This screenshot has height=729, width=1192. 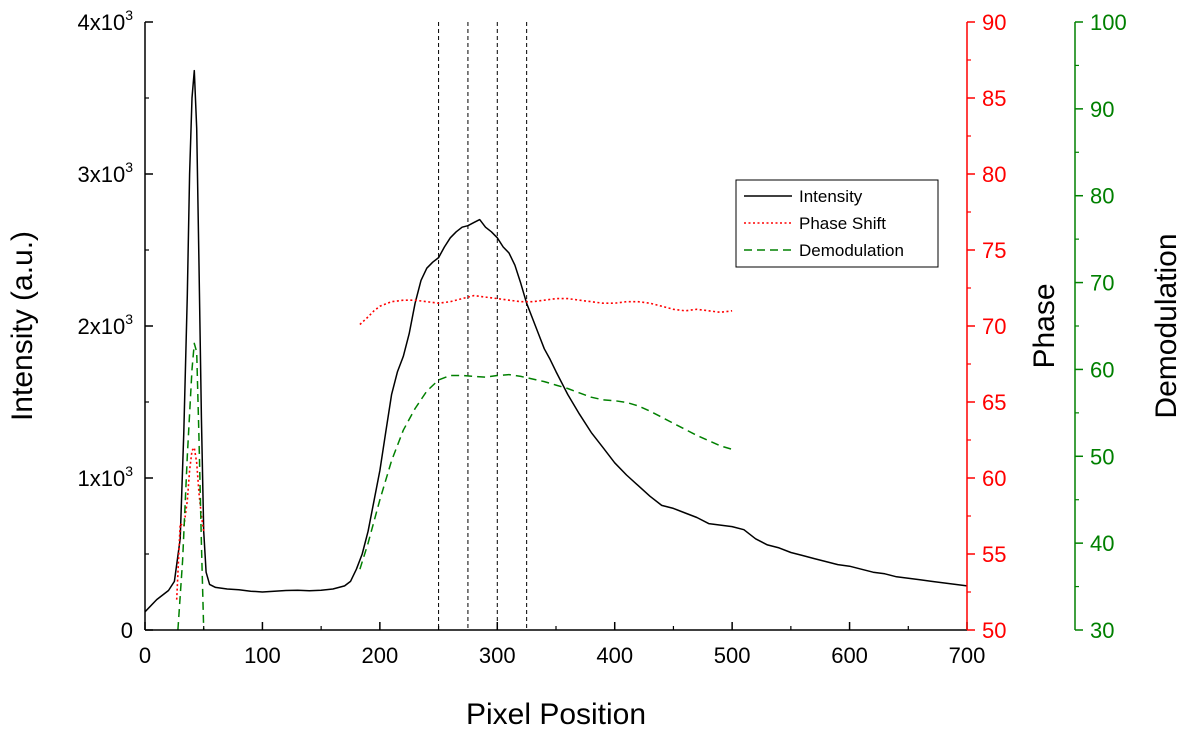 What do you see at coordinates (831, 196) in the screenshot?
I see `legend-label: Intensity` at bounding box center [831, 196].